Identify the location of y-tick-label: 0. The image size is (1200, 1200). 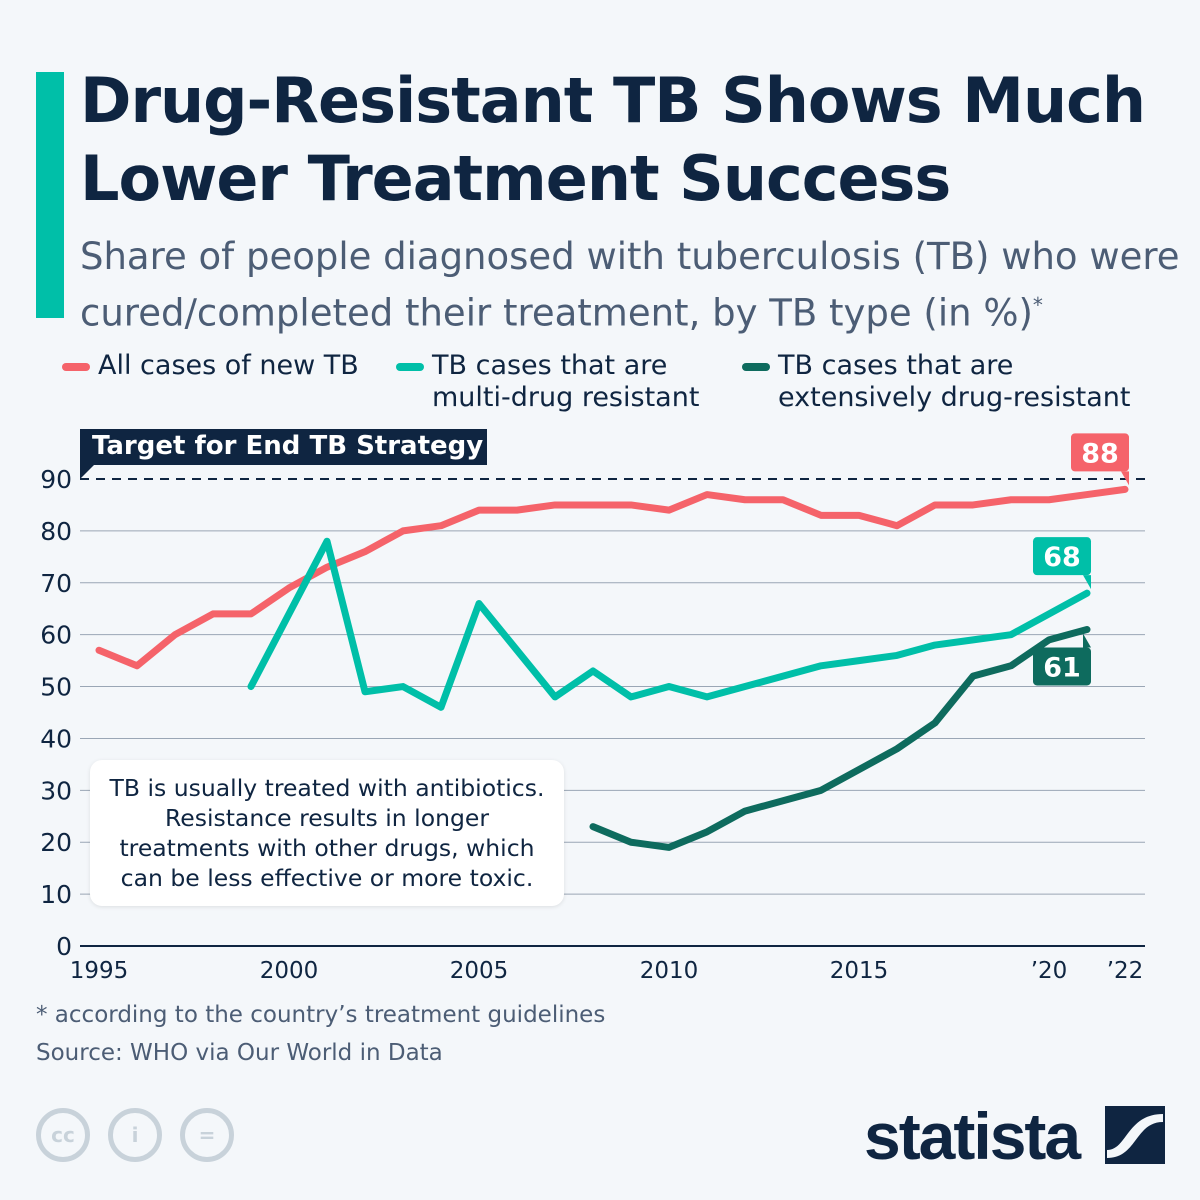
(64, 946).